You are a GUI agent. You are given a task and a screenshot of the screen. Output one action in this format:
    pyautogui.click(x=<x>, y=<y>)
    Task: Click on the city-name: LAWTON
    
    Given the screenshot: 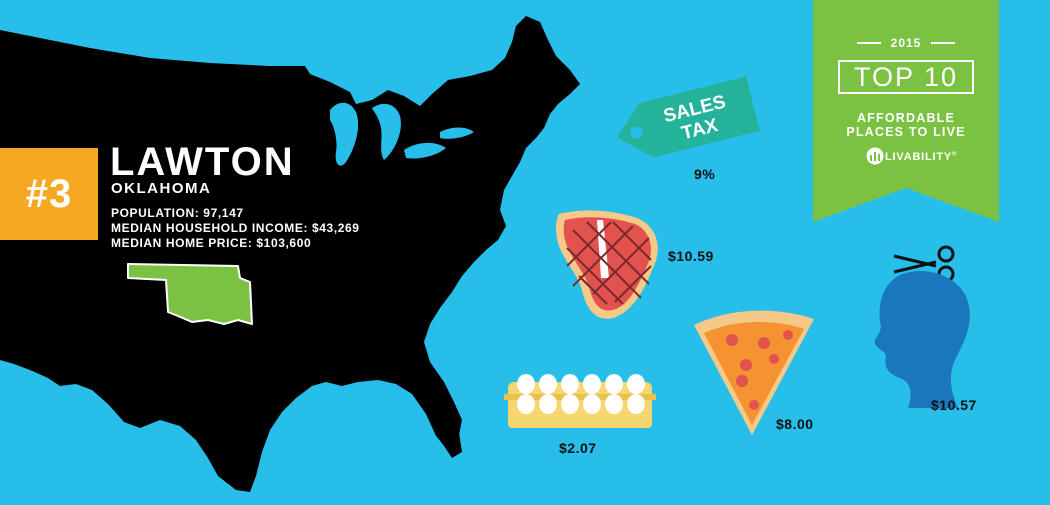 What is the action you would take?
    pyautogui.click(x=202, y=162)
    